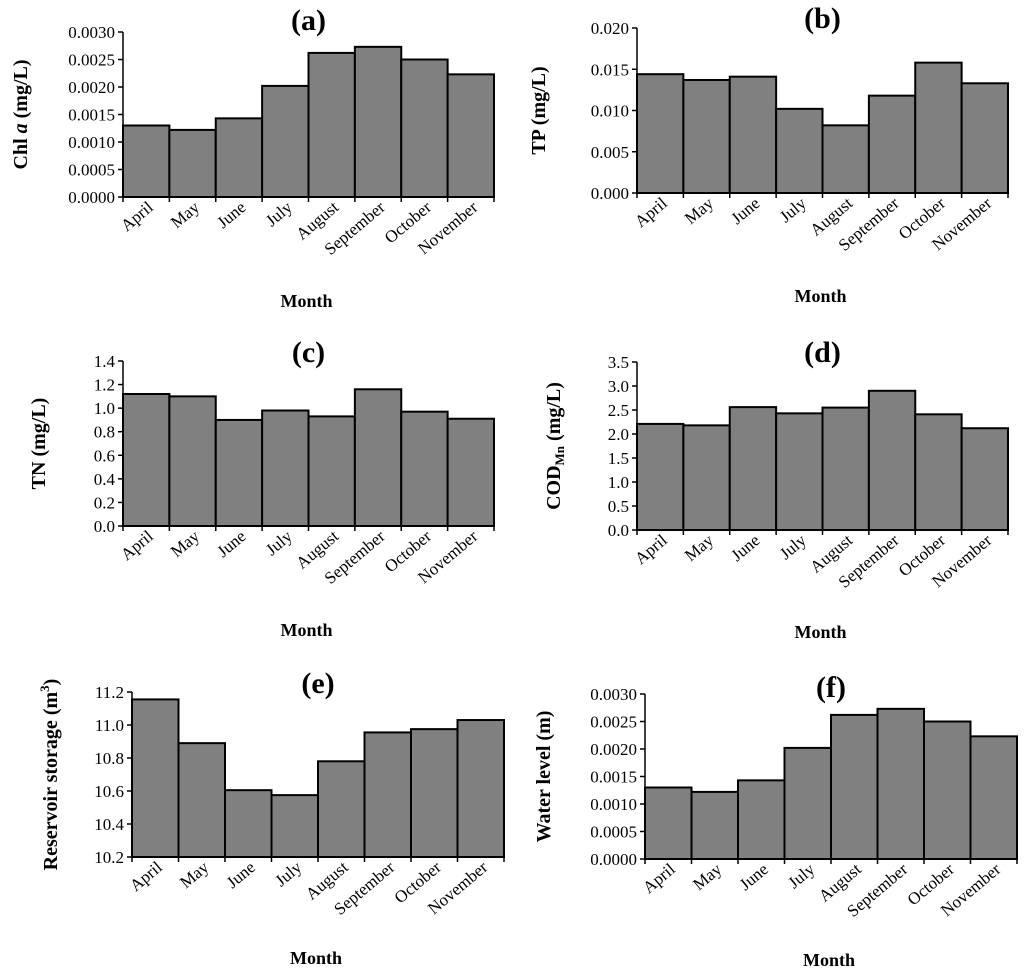 The height and width of the screenshot is (971, 1024). What do you see at coordinates (822, 352) in the screenshot?
I see `panel-title: (d)` at bounding box center [822, 352].